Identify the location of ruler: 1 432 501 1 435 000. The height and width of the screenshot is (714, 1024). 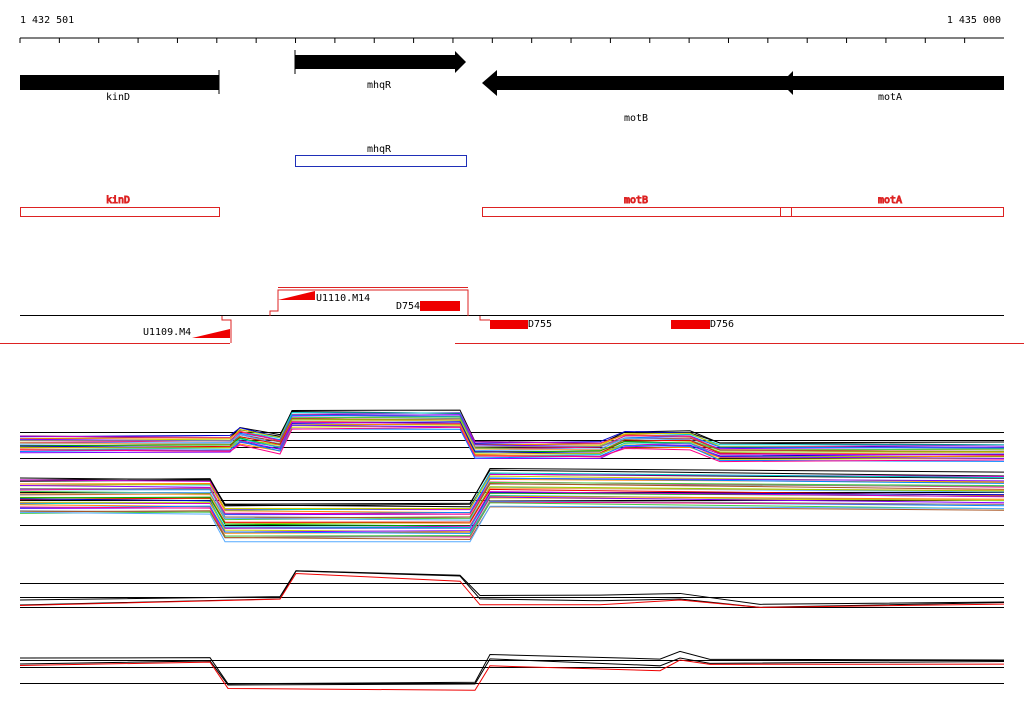
(511, 29).